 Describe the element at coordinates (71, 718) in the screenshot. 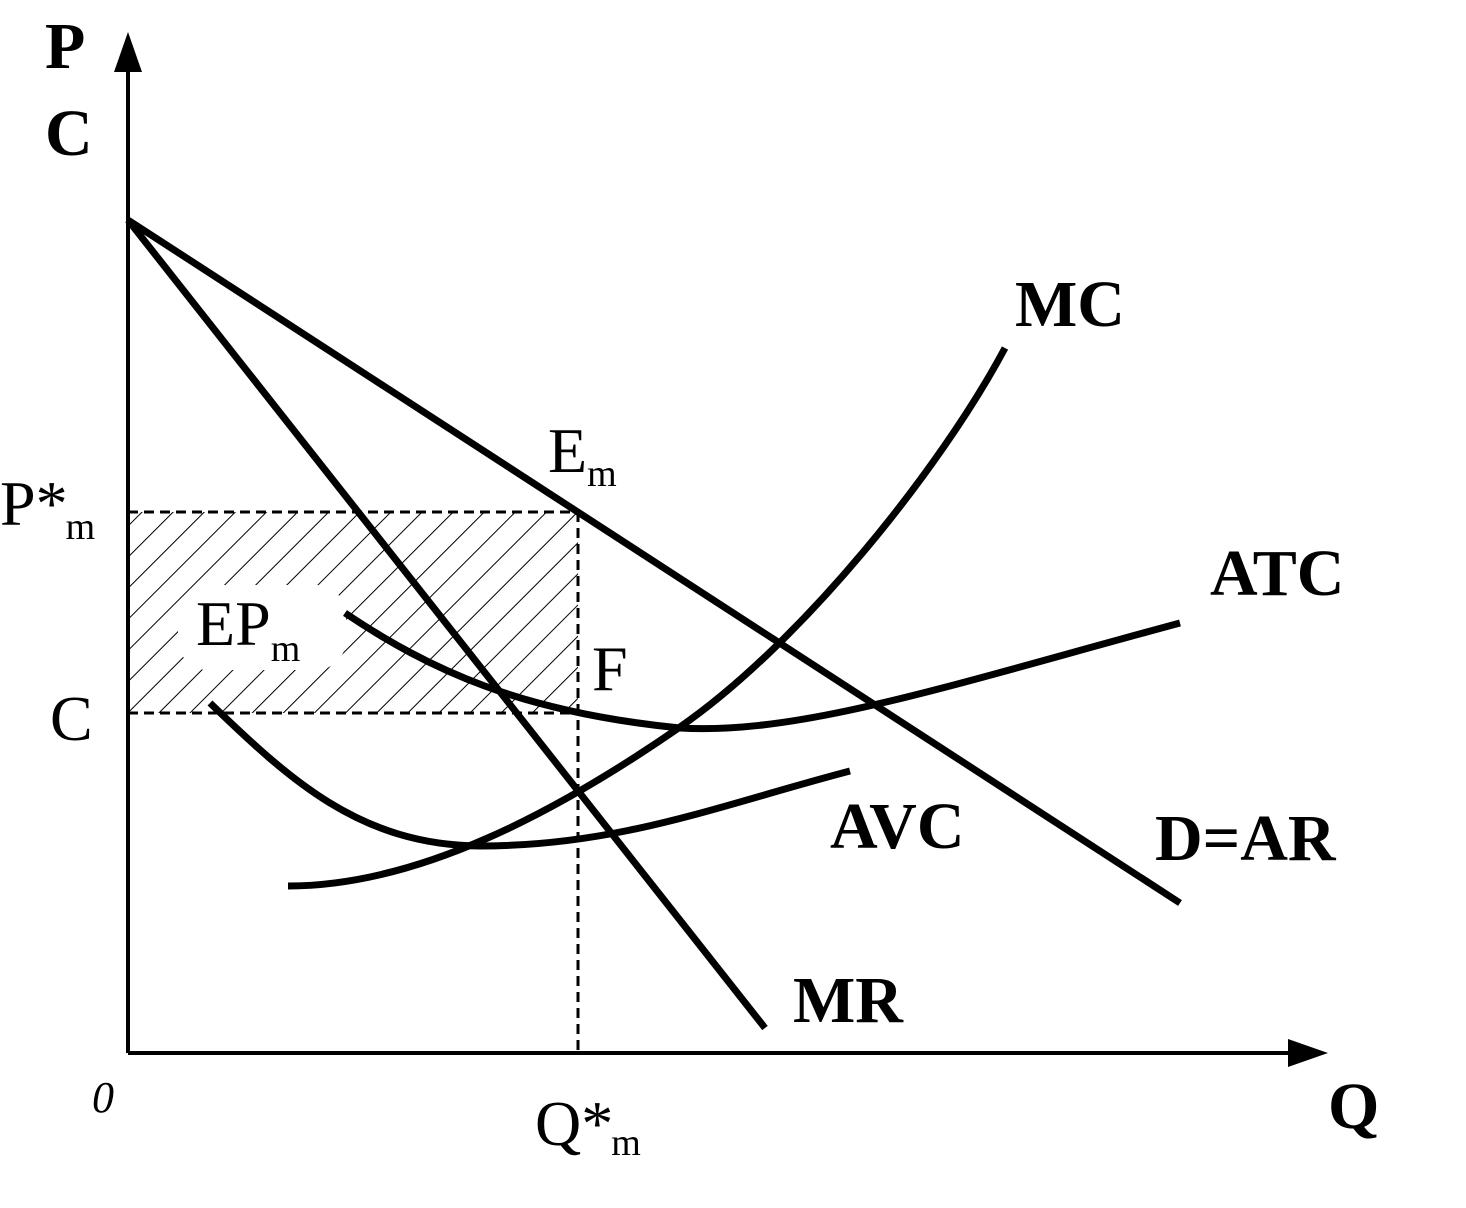

I see `cost-label: C` at that location.